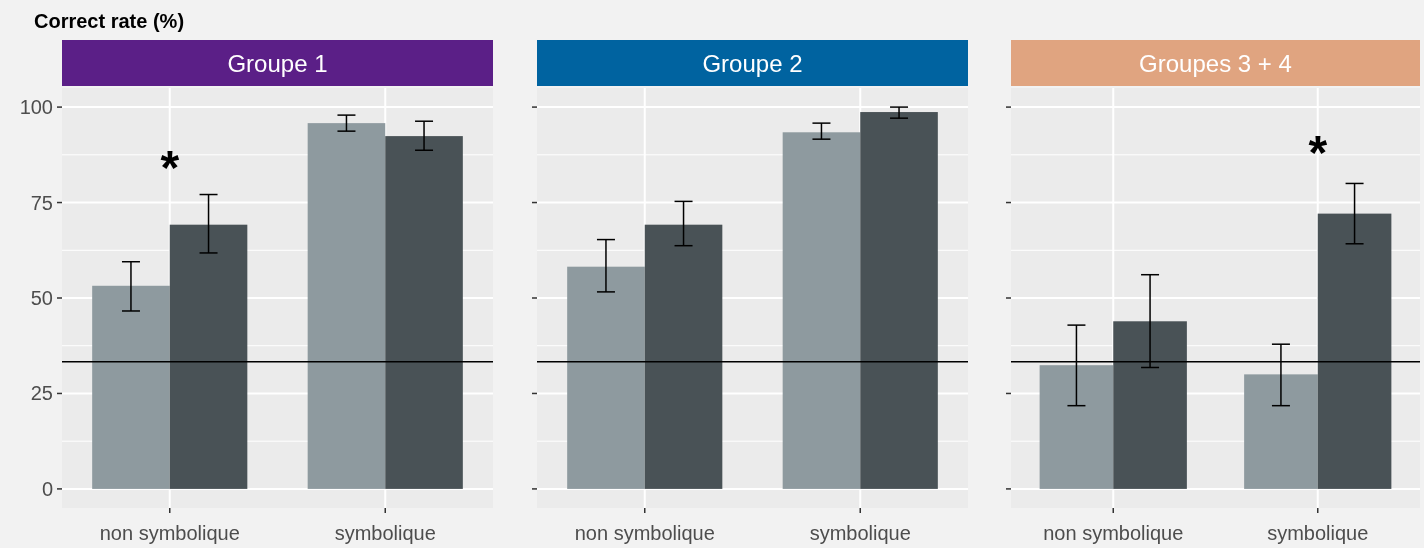 The width and height of the screenshot is (1424, 548). What do you see at coordinates (752, 63) in the screenshot?
I see `chart-title: Groupe 2` at bounding box center [752, 63].